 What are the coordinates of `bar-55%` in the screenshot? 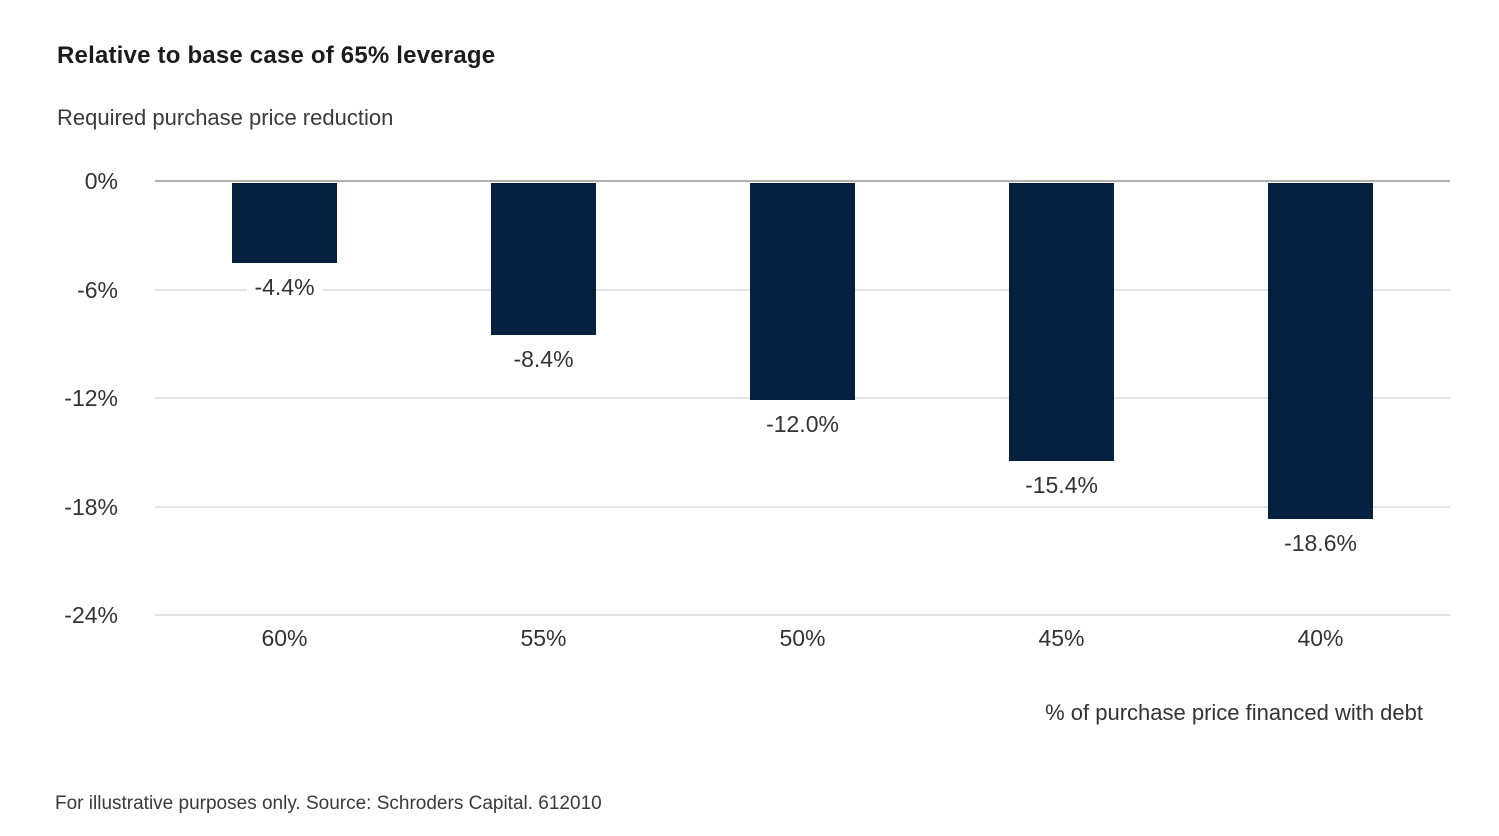 It's located at (543, 259).